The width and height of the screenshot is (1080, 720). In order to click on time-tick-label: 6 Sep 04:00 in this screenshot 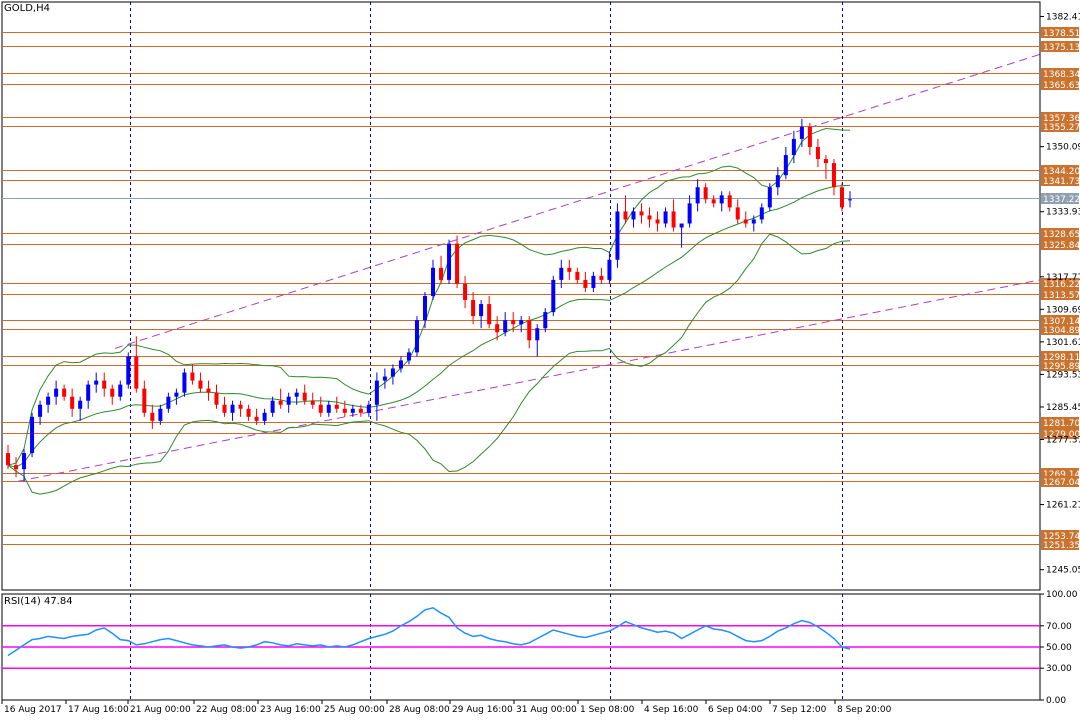, I will do `click(735, 710)`.